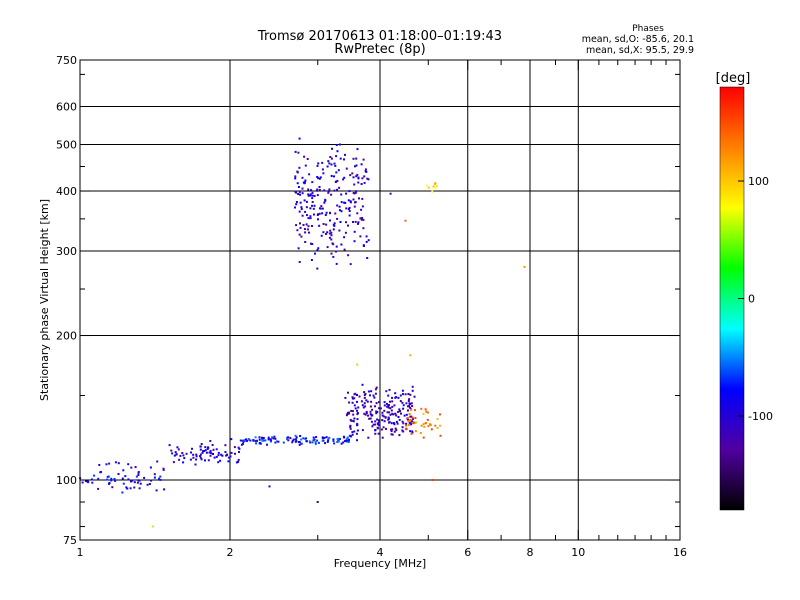 This screenshot has width=800, height=600. Describe the element at coordinates (640, 50) in the screenshot. I see `phase-stats-x: mean, sd,X: 95.5, 29.9` at that location.